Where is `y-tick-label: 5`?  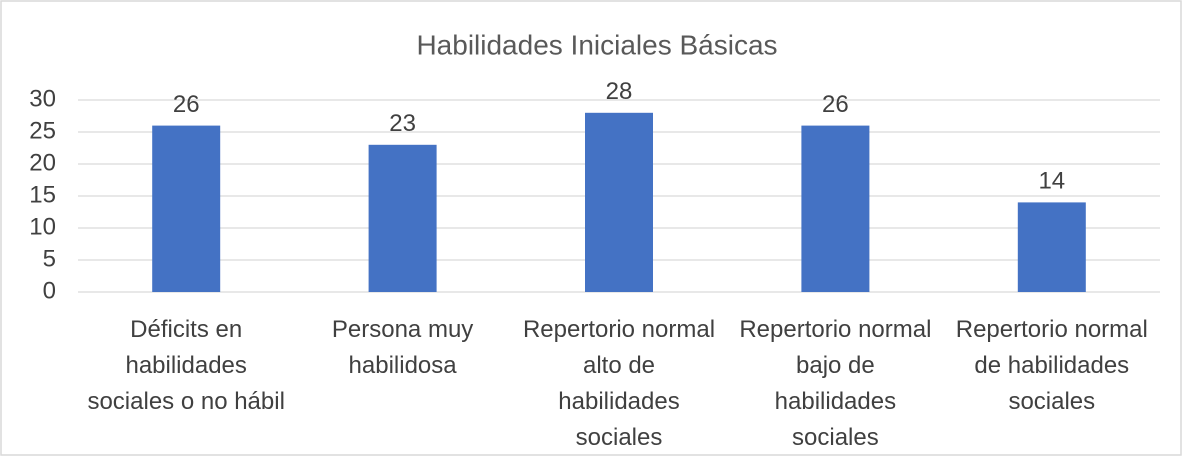
y-tick-label: 5 is located at coordinates (49, 258).